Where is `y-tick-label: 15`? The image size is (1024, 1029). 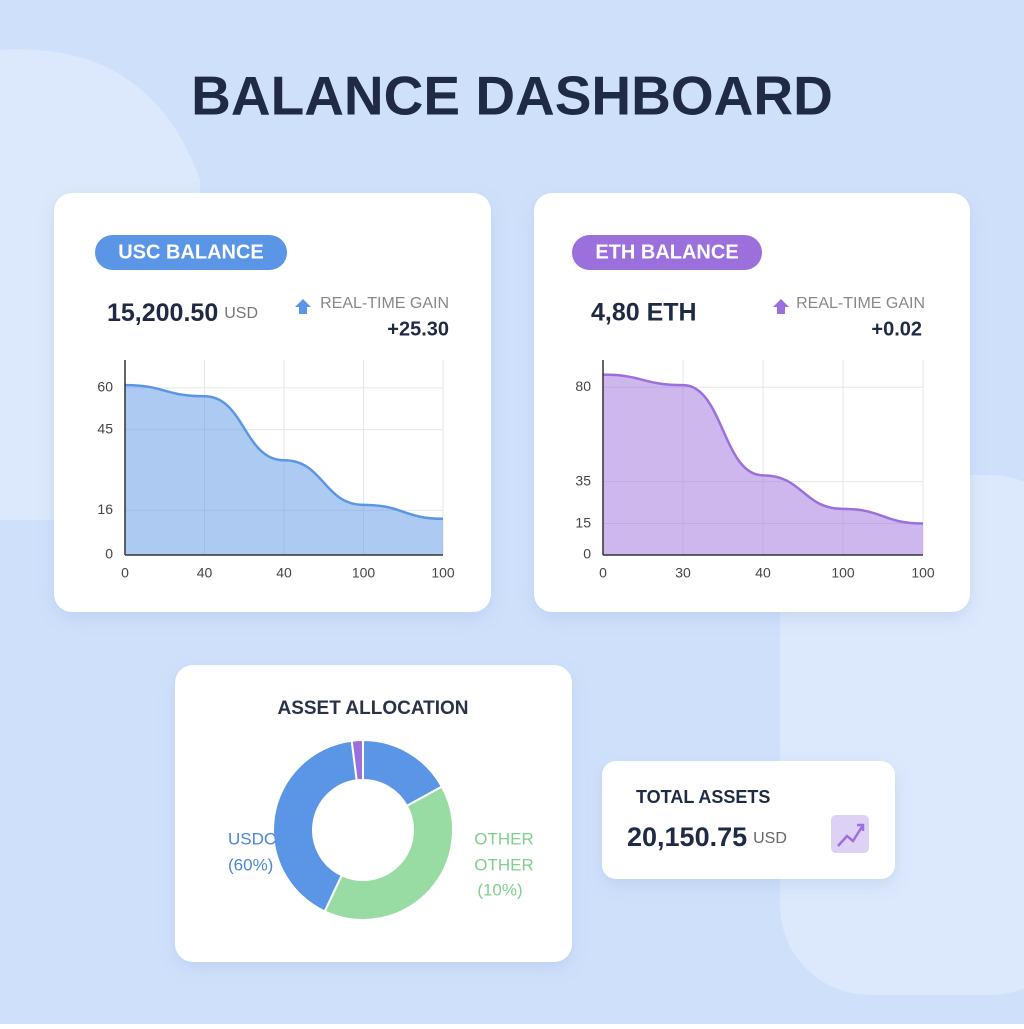 y-tick-label: 15 is located at coordinates (583, 522).